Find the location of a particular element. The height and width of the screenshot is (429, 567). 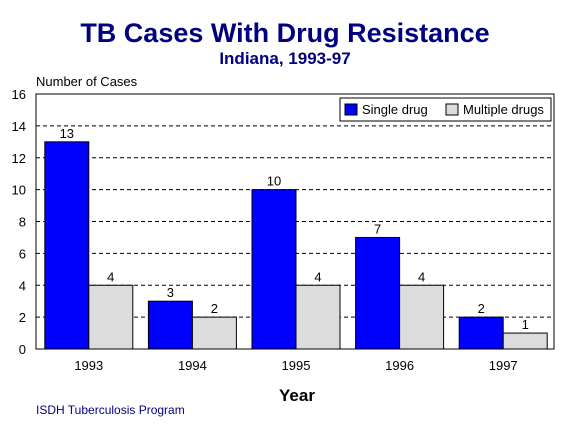

data-label: 10 is located at coordinates (274, 181).